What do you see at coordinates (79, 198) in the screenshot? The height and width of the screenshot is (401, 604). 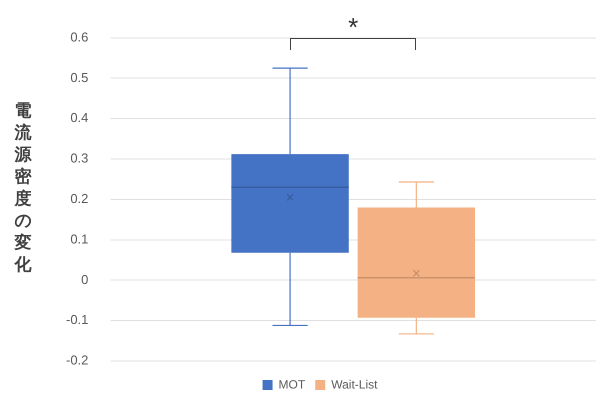 I see `y-tick-label: 0.2` at bounding box center [79, 198].